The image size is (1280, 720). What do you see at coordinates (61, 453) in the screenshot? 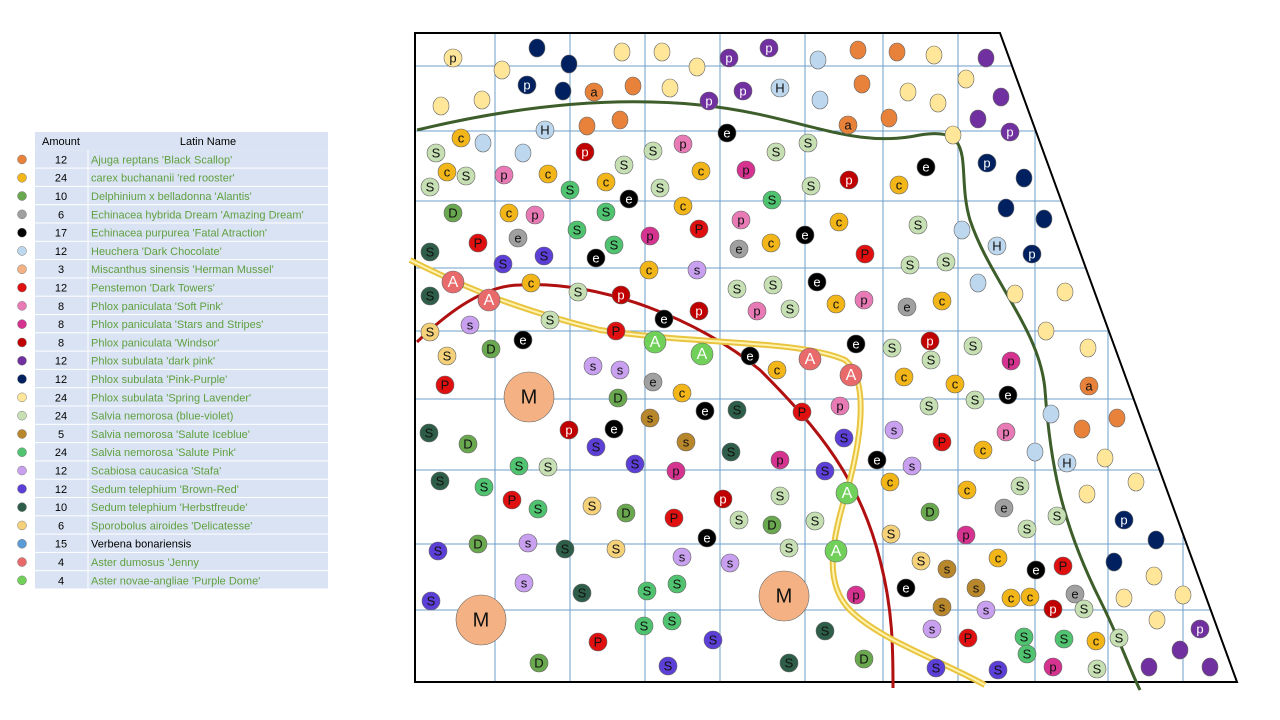
I see `amount: 24` at bounding box center [61, 453].